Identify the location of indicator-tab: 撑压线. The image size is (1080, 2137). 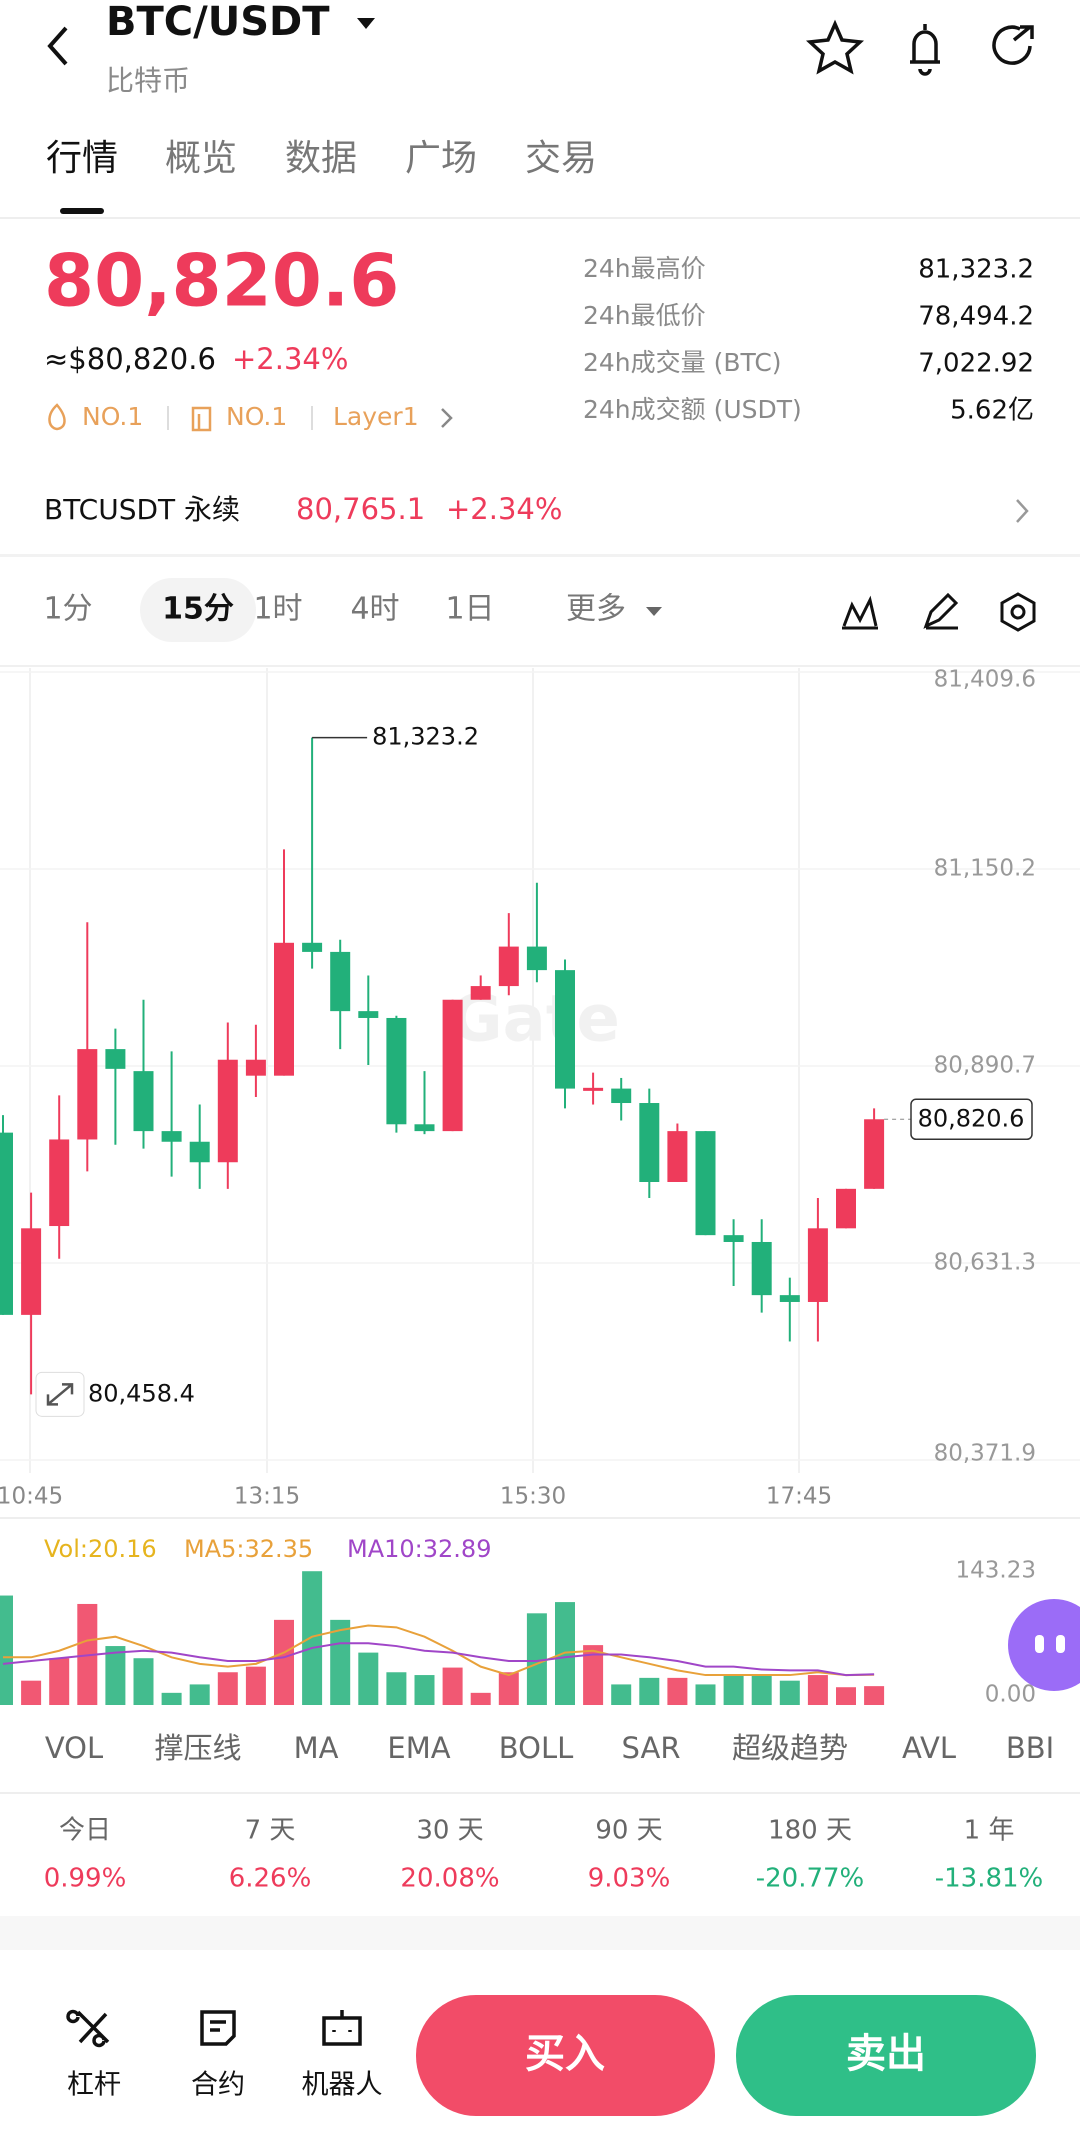
(197, 1748).